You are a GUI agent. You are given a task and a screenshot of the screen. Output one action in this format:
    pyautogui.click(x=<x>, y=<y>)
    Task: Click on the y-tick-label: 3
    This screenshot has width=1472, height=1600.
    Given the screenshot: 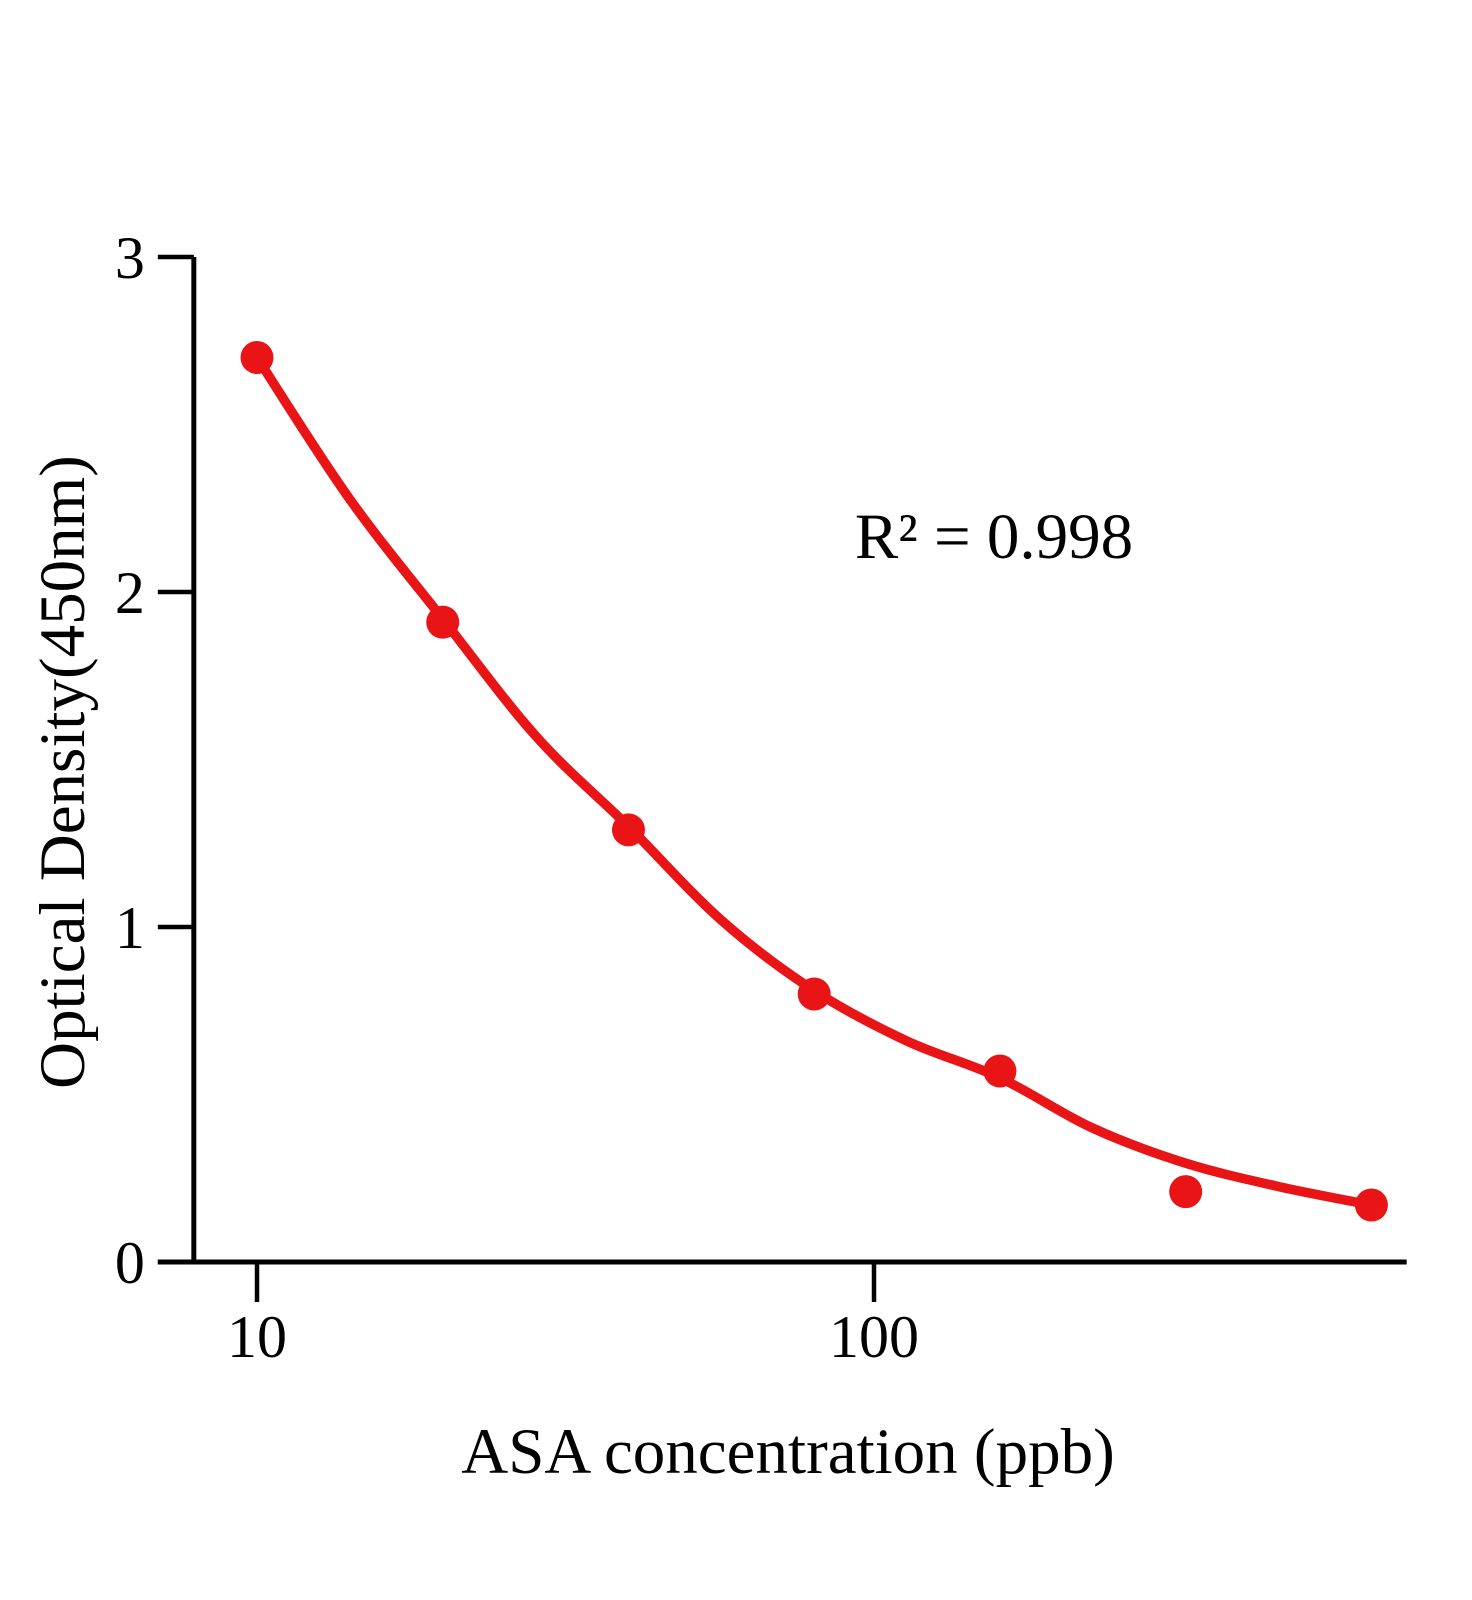 What is the action you would take?
    pyautogui.click(x=130, y=258)
    